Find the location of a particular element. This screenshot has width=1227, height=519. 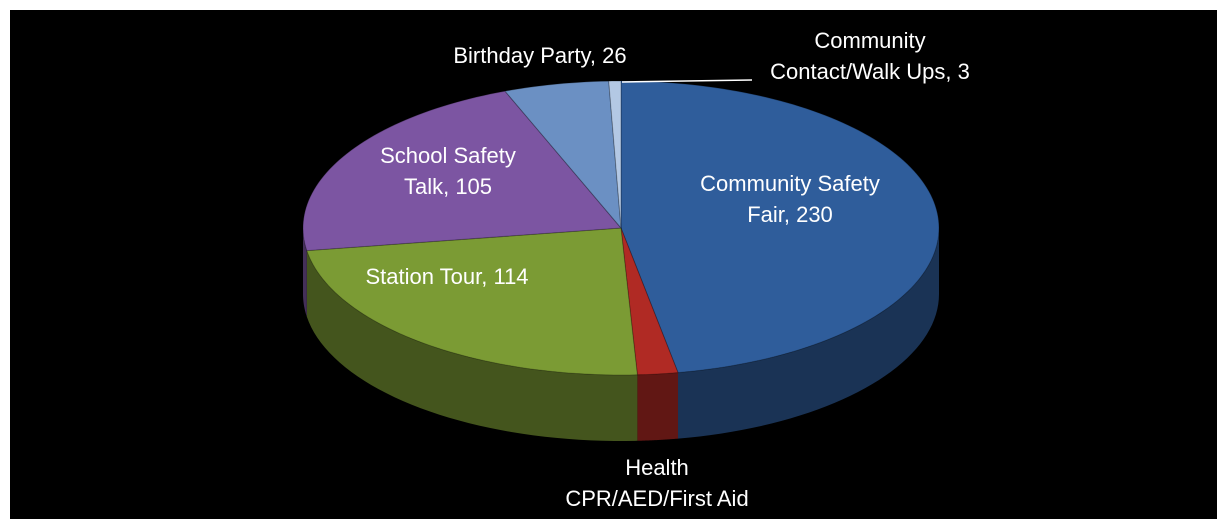

leader-line is located at coordinates (687, 81).